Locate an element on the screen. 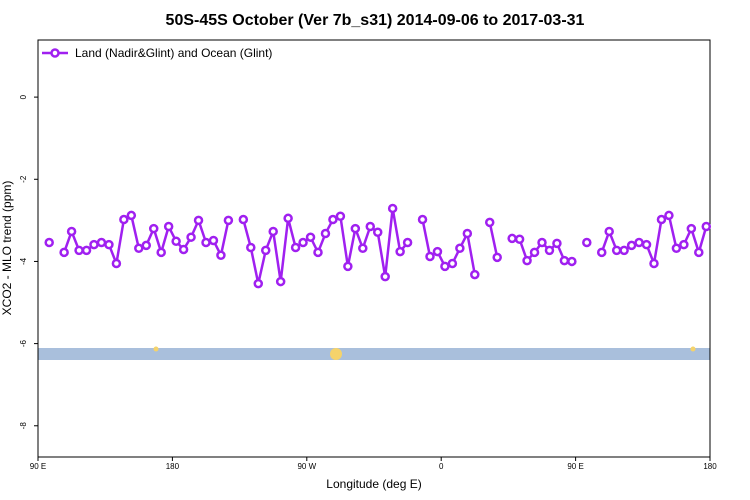 Image resolution: width=750 pixels, height=500 pixels. legend-label: Land (Nadir&Glint) and Ocean (Glint) is located at coordinates (173, 53).